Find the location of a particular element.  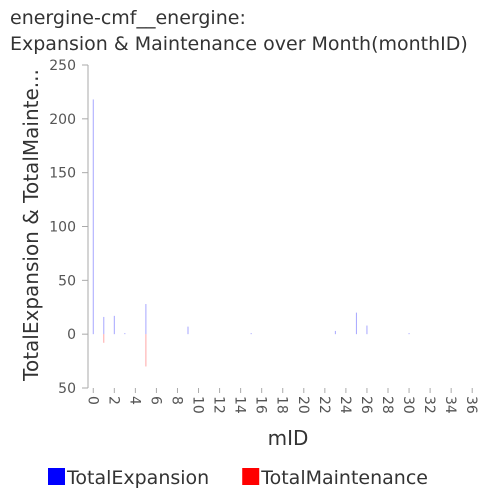

y-tick-label: 200 is located at coordinates (62, 120).